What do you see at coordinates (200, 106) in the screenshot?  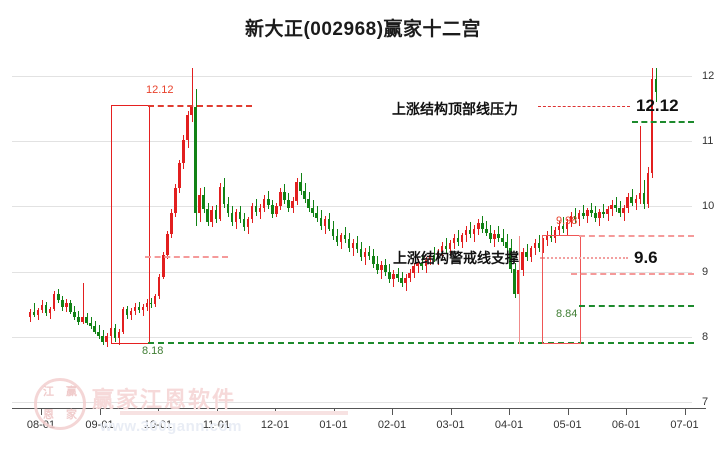 I see `top-resistance-line-left` at bounding box center [200, 106].